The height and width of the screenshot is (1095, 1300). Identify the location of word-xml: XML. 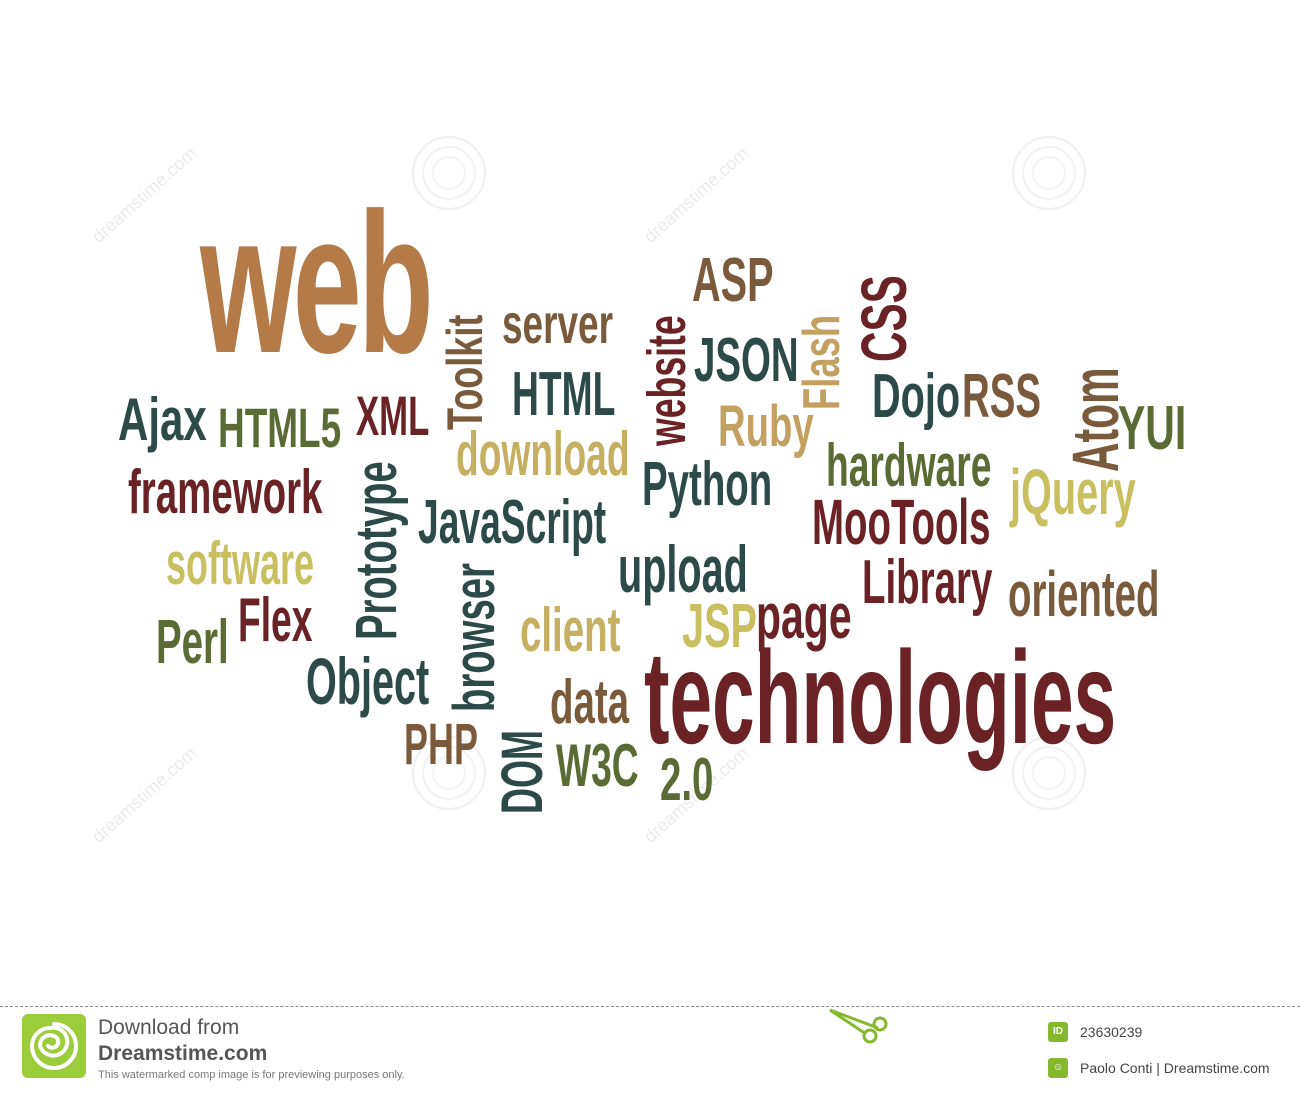
(393, 415).